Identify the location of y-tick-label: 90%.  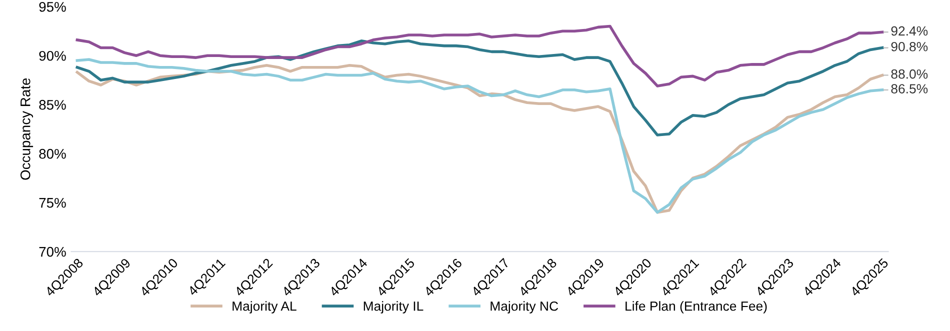
(52, 55).